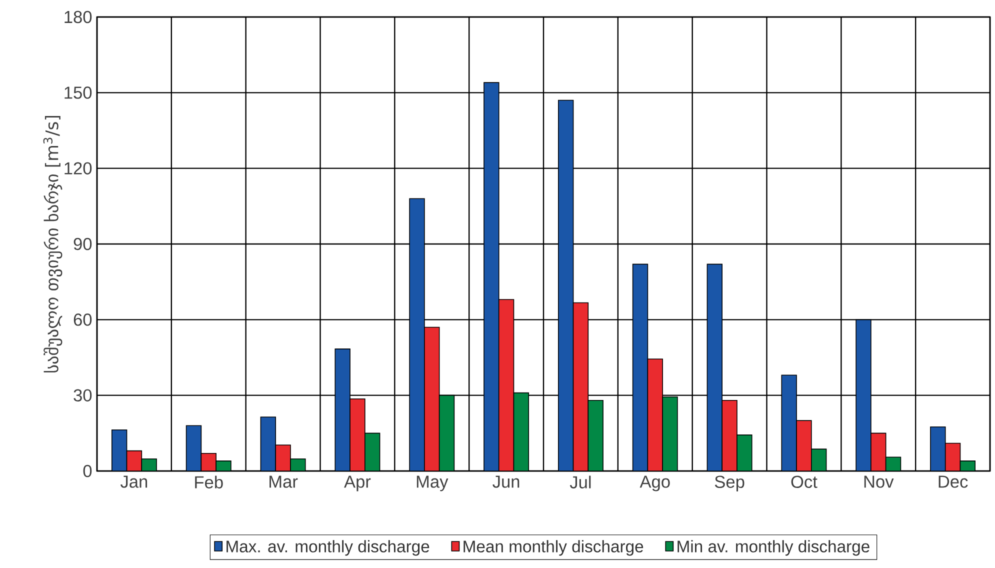 The height and width of the screenshot is (568, 995). Describe the element at coordinates (580, 482) in the screenshot. I see `x-tick-label: Jul` at that location.